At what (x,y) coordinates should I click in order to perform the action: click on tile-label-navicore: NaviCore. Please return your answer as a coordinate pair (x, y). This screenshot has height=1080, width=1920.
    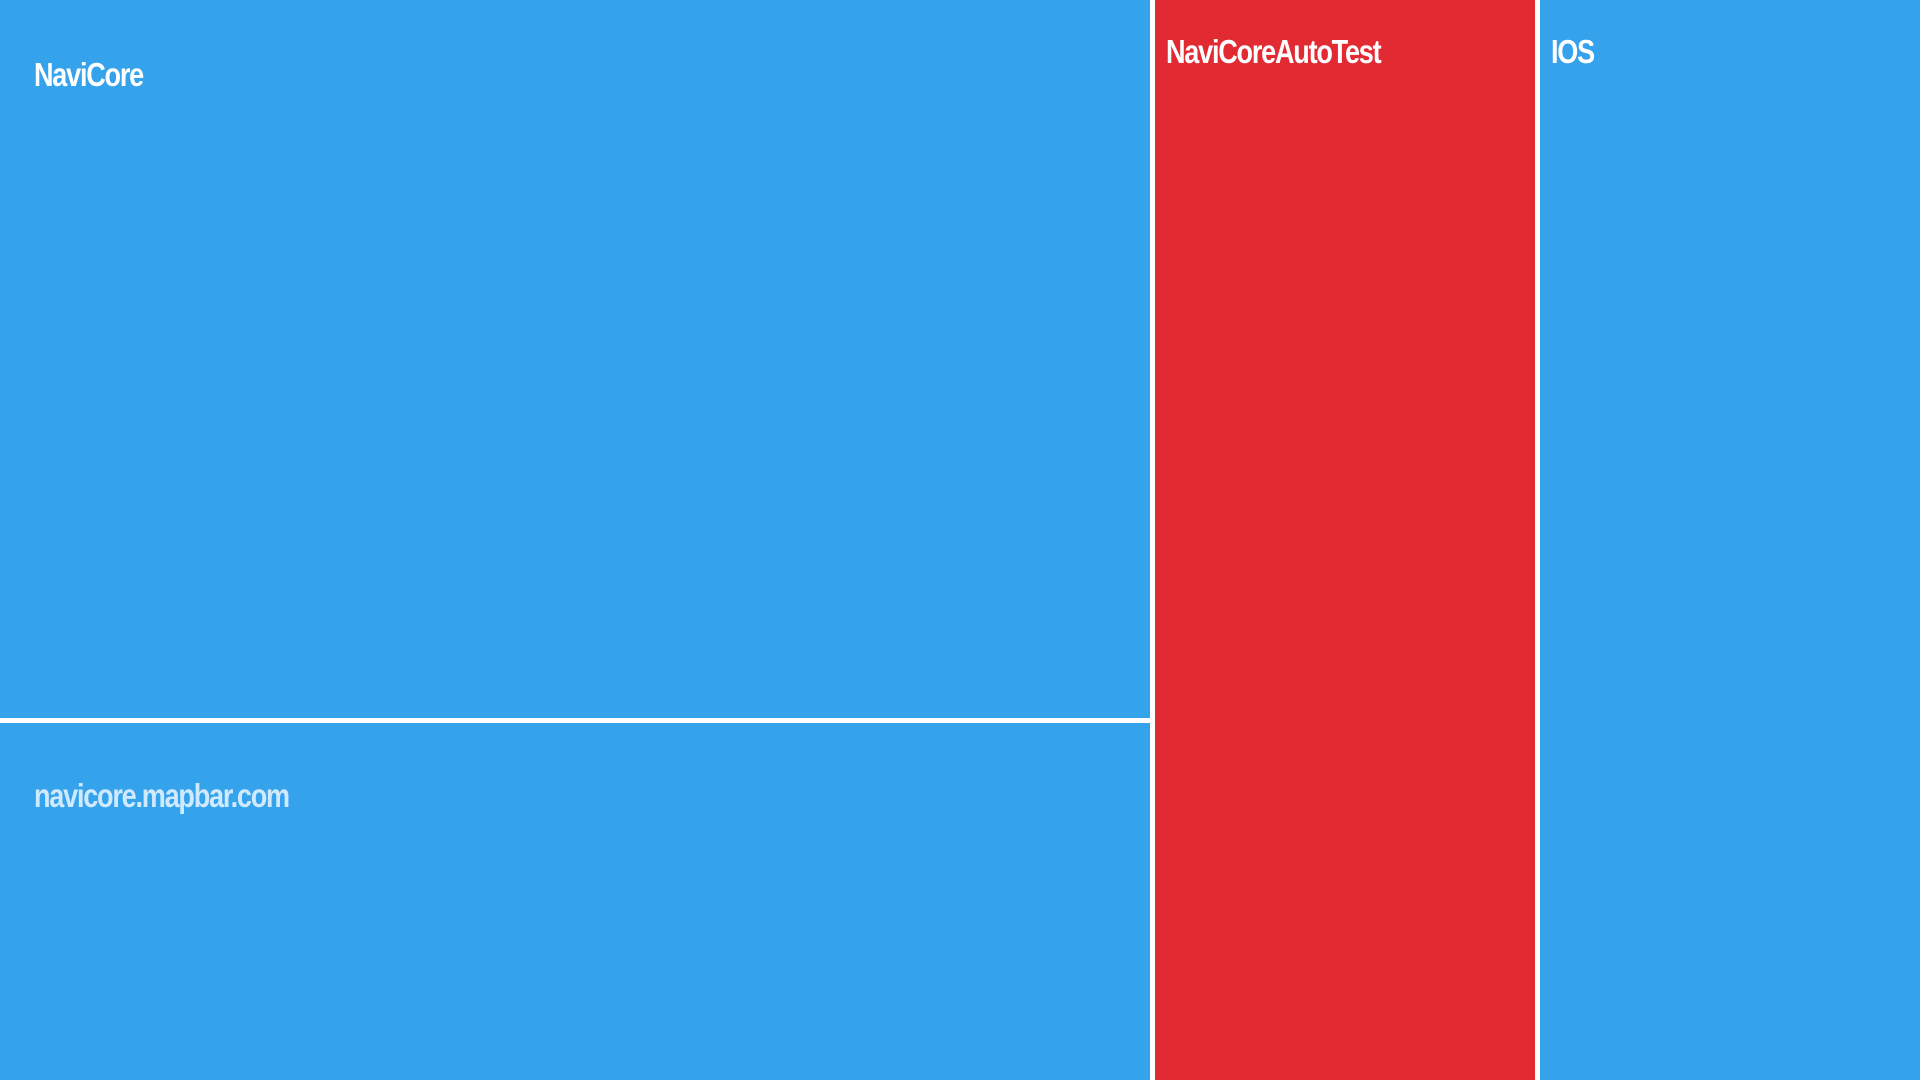
    Looking at the image, I should click on (89, 74).